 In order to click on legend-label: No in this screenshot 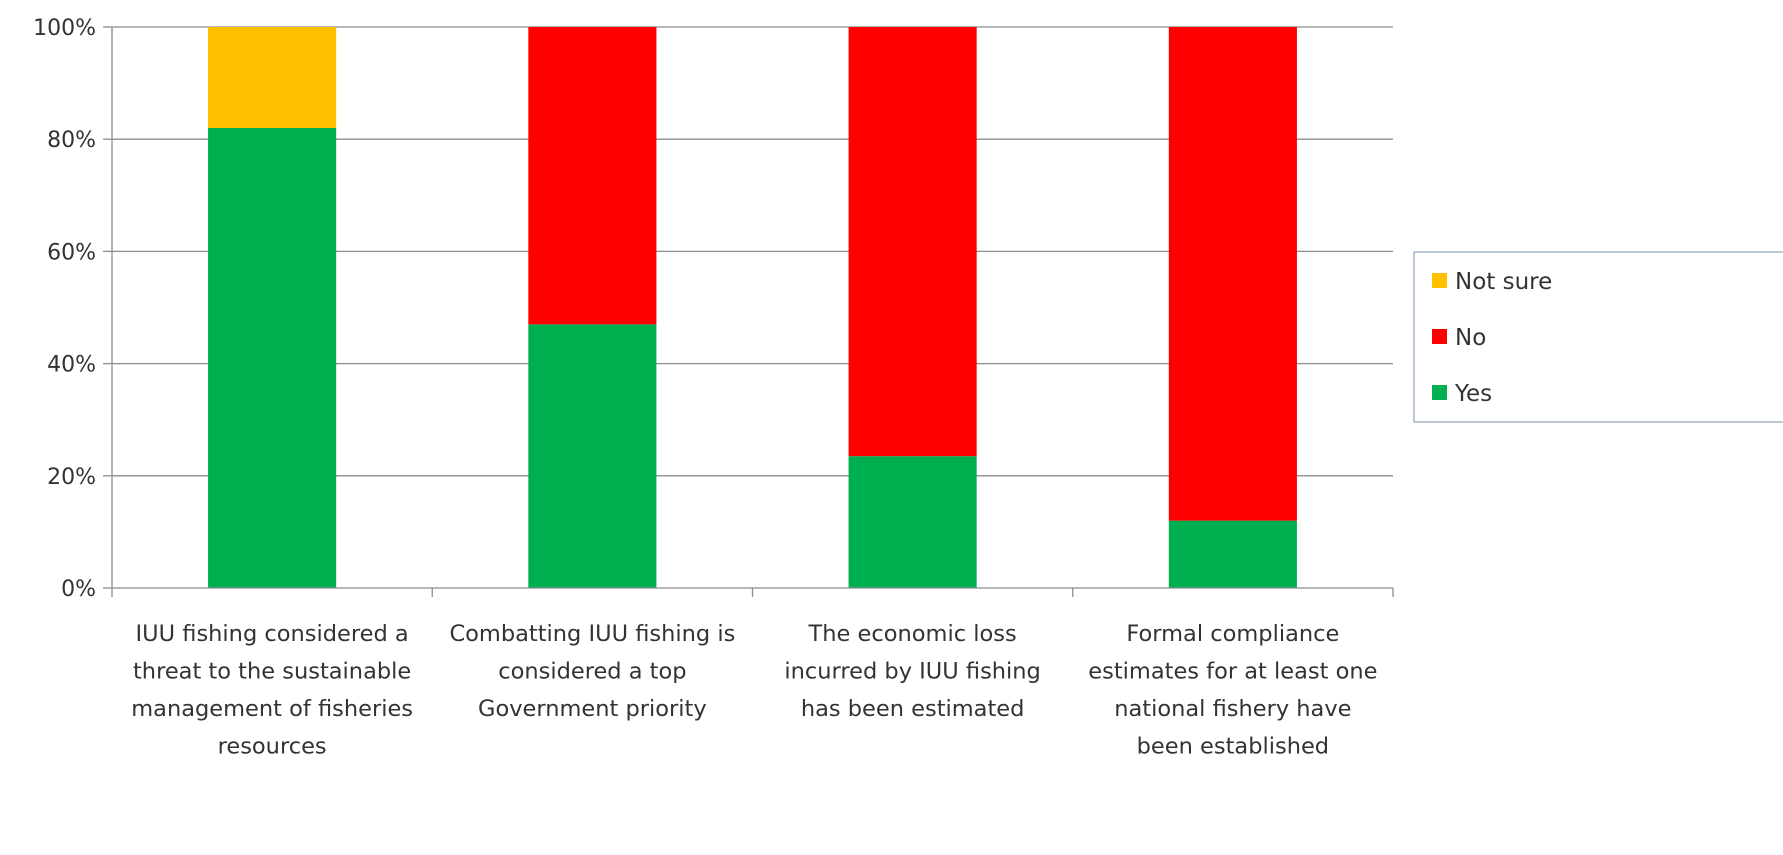, I will do `click(1470, 338)`.